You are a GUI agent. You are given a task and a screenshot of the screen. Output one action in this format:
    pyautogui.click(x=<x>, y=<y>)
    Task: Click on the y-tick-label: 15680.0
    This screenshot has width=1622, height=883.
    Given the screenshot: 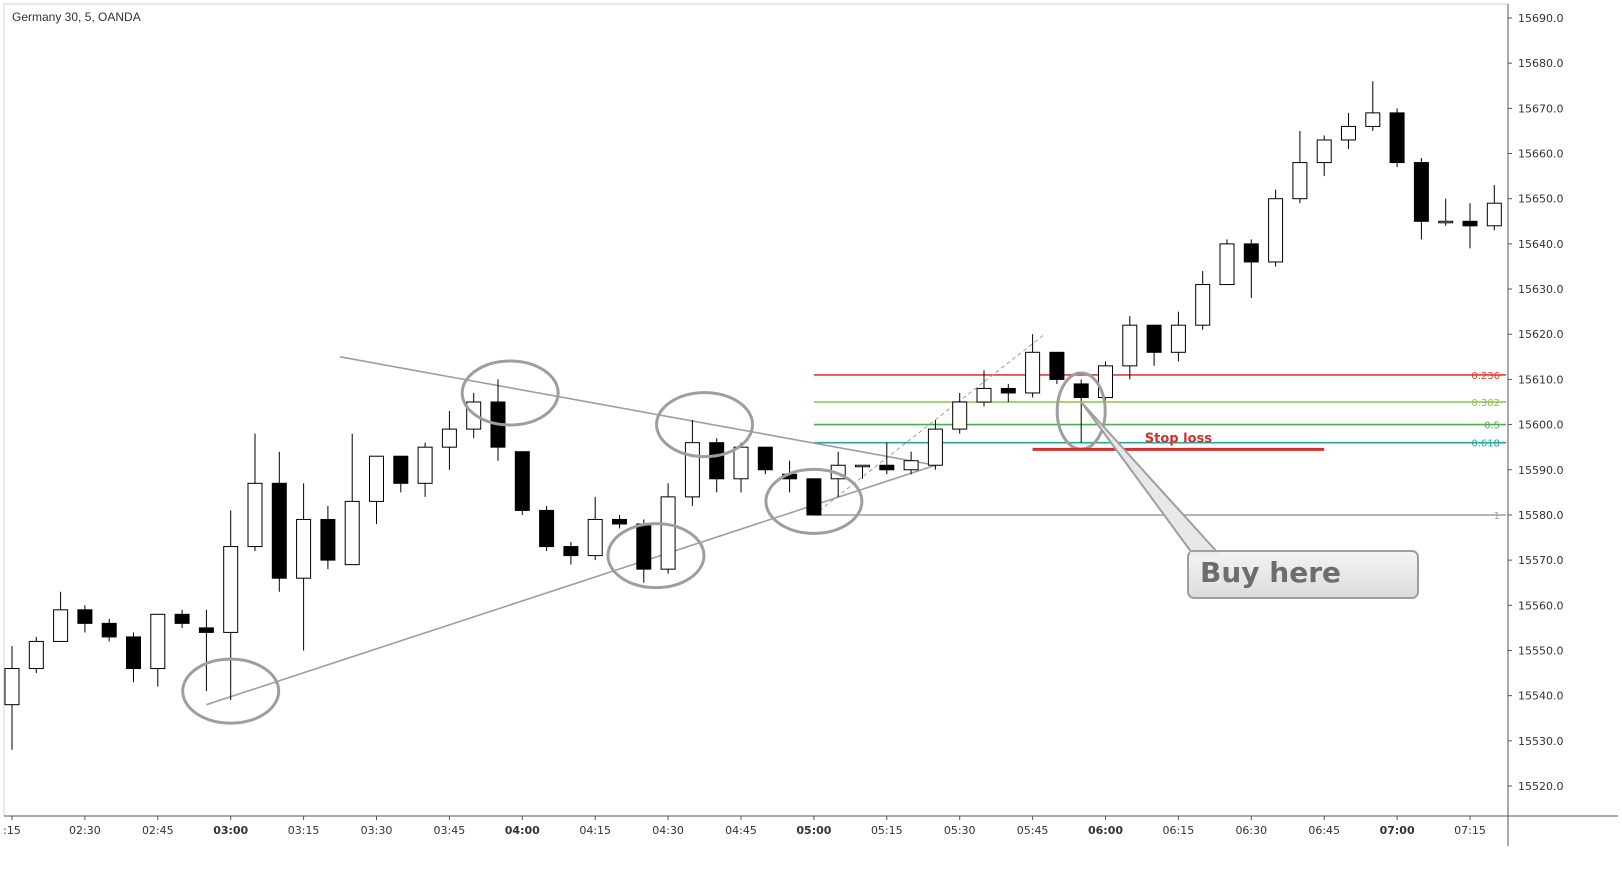 What is the action you would take?
    pyautogui.click(x=1541, y=63)
    